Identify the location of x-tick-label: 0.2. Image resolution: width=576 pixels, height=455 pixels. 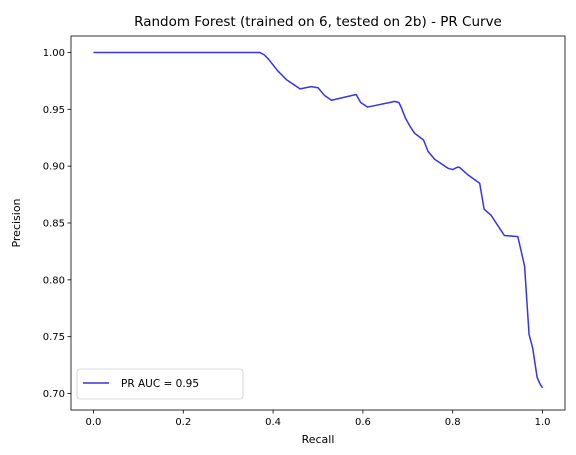
(183, 422).